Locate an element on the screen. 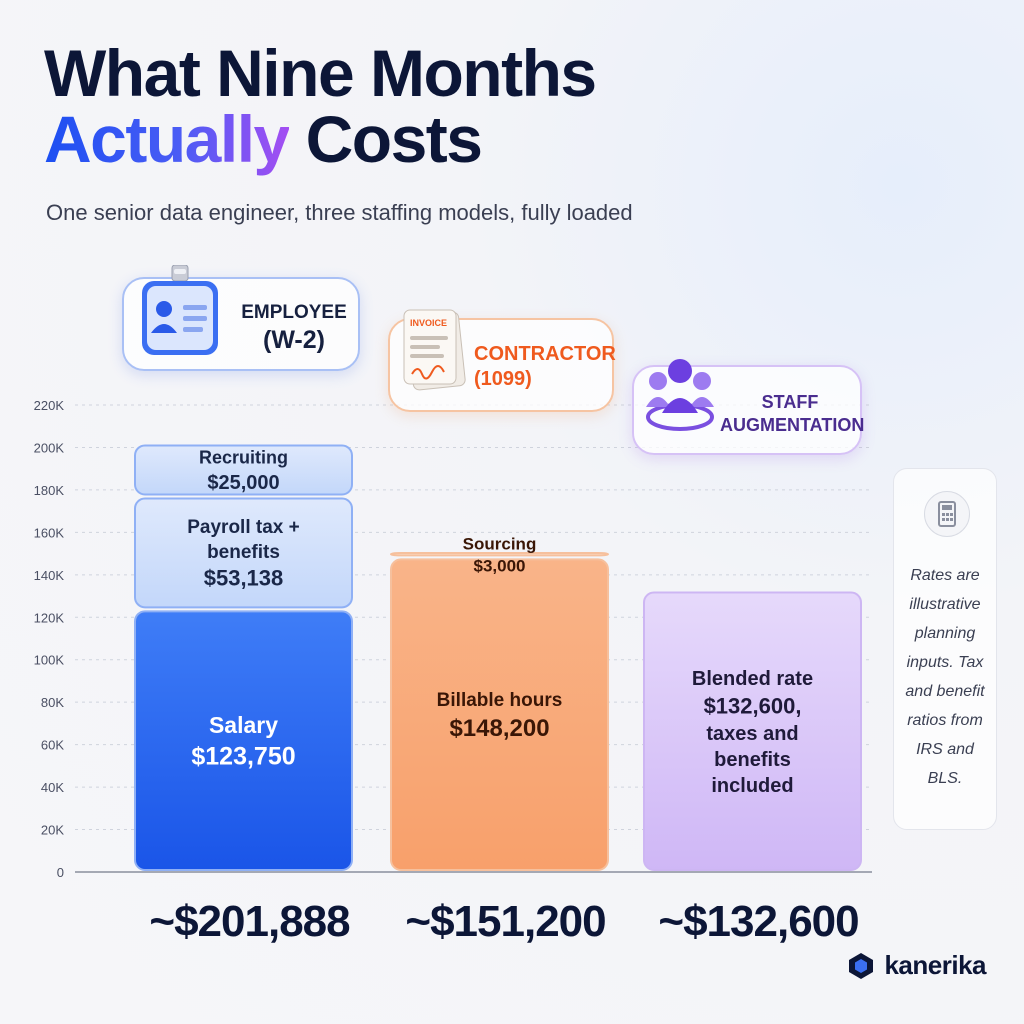 The height and width of the screenshot is (1024, 1024). employee-header-line-1: EMPLOYEE is located at coordinates (294, 312).